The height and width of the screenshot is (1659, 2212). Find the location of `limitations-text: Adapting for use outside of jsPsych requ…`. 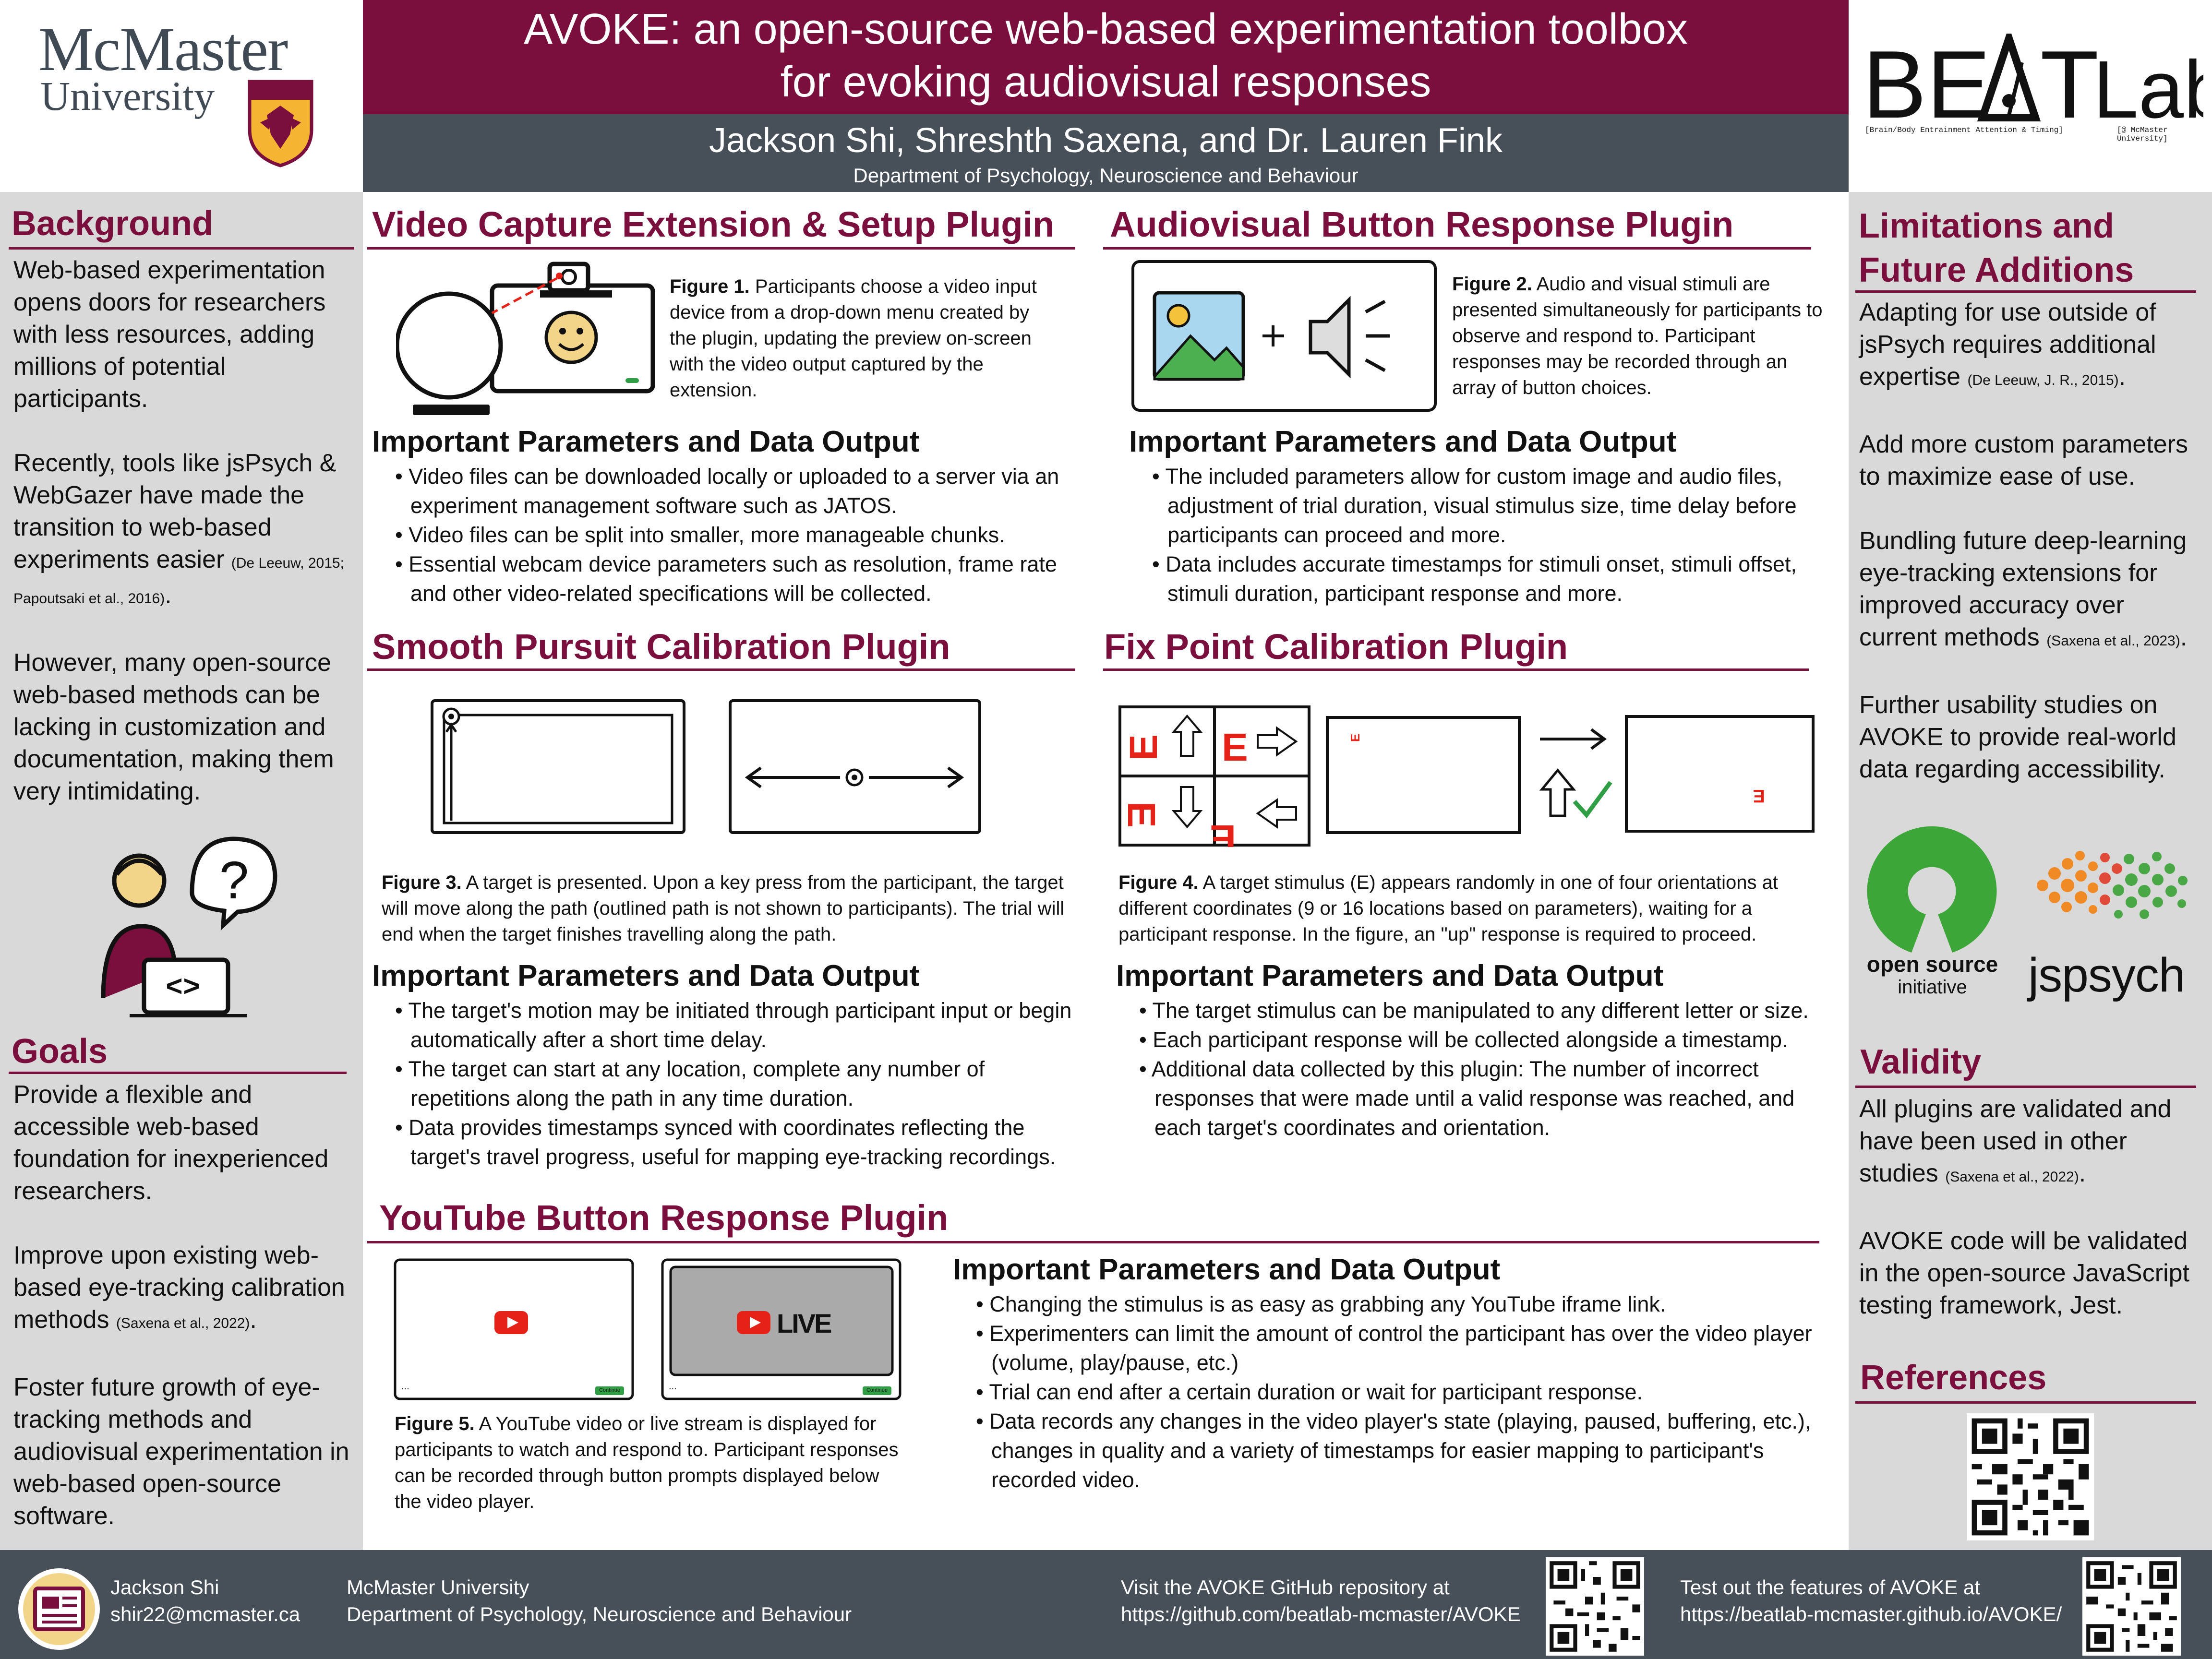

limitations-text: Adapting for use outside of jsPsych requ… is located at coordinates (2032, 541).